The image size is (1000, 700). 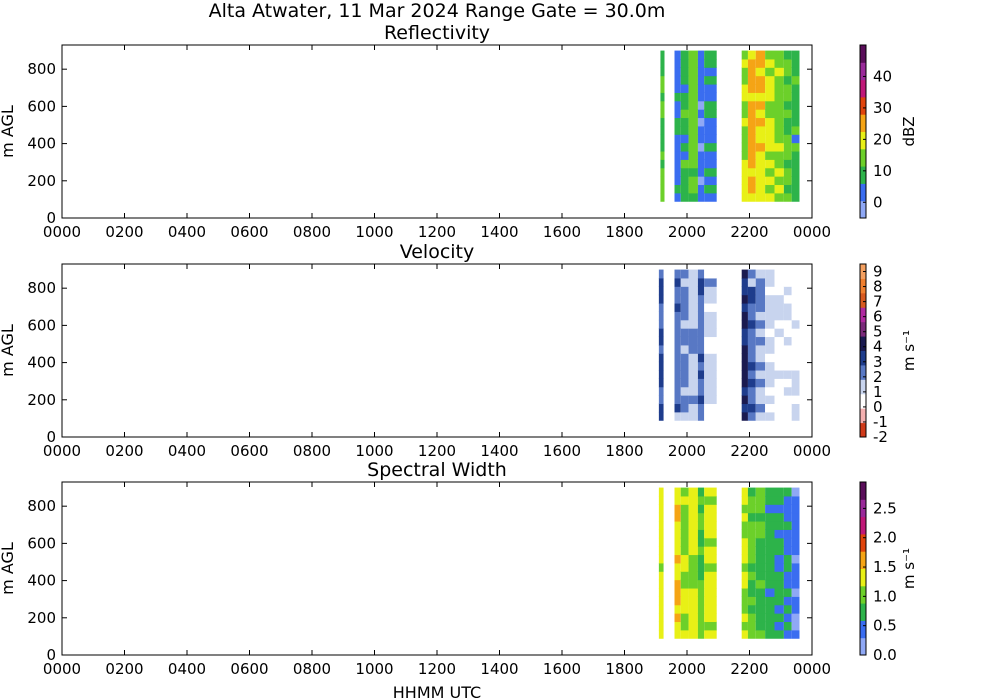 I want to click on panel-title: Reflectivity, so click(x=437, y=33).